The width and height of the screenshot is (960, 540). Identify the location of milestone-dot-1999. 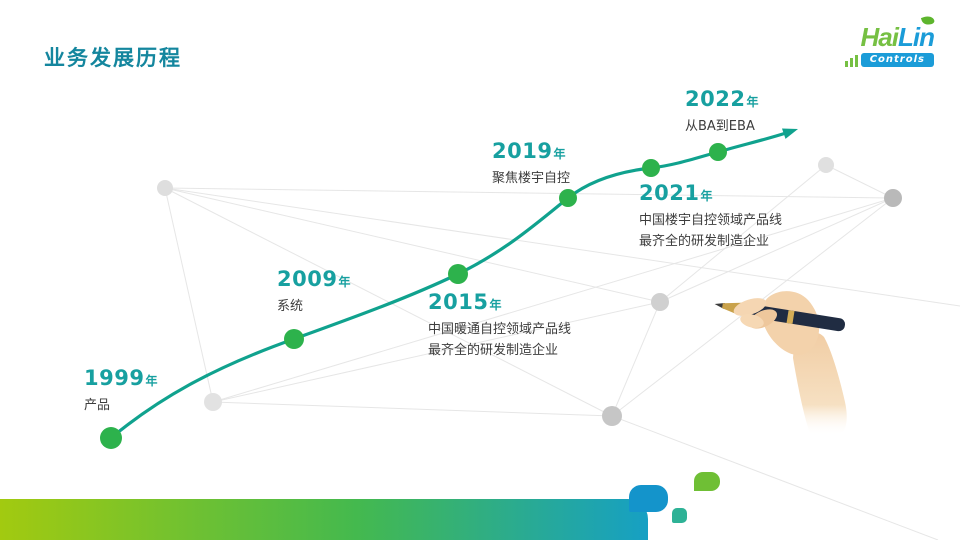
(111, 438).